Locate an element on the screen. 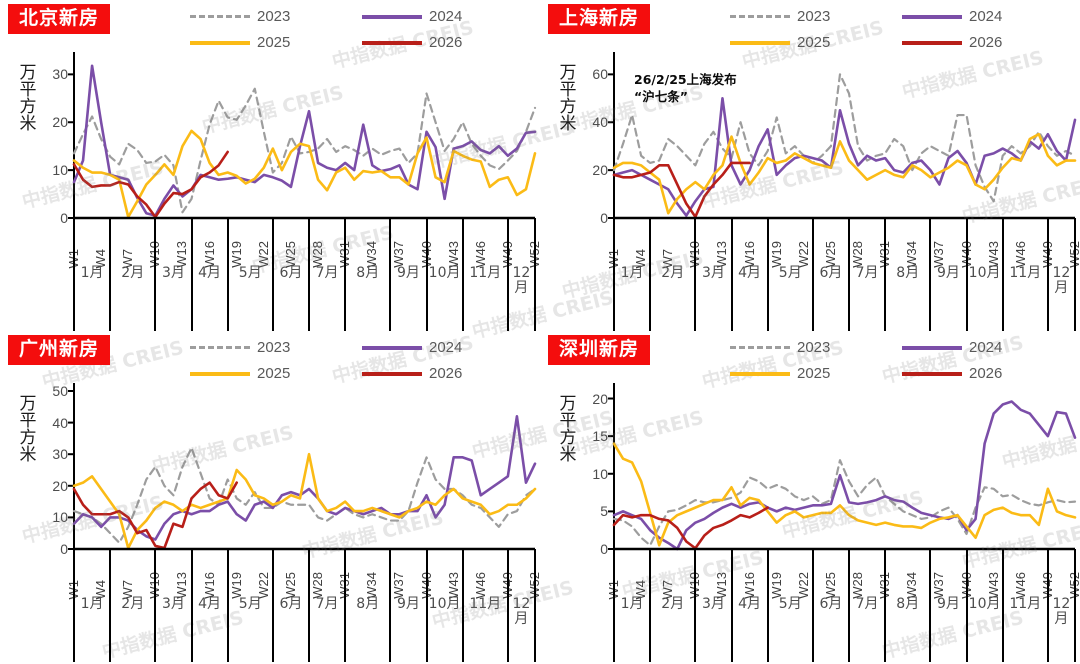 The image size is (1080, 664). legend-label: 2024 is located at coordinates (986, 16).